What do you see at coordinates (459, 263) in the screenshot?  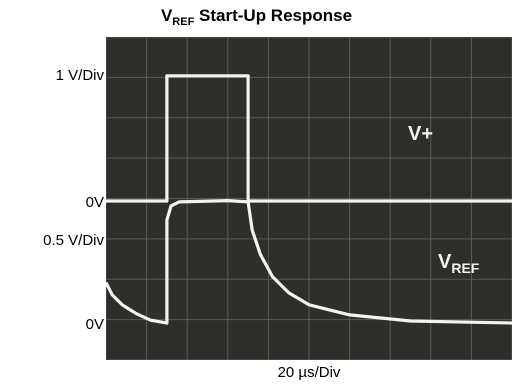 I see `vref-label: VREF` at bounding box center [459, 263].